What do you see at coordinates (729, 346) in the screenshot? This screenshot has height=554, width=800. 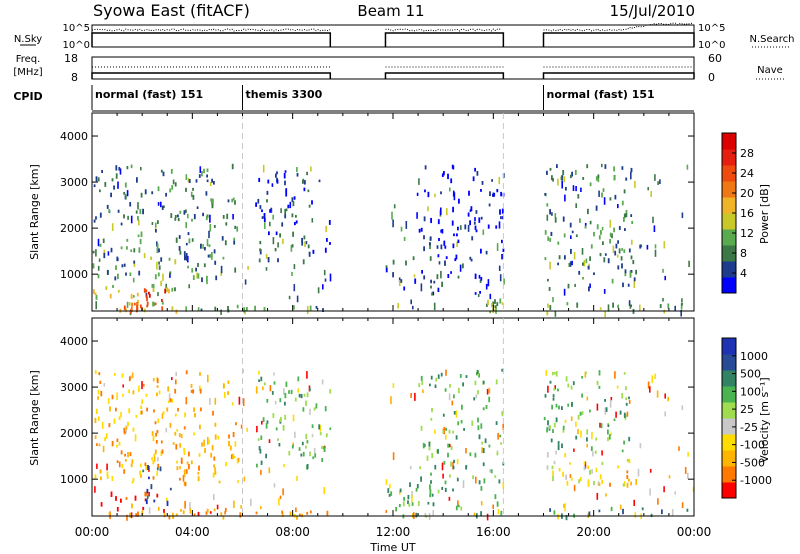 I see `colorbar-swatch` at bounding box center [729, 346].